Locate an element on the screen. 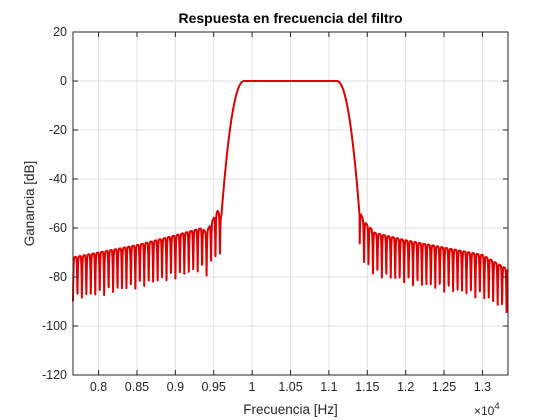  x-tick-label: 1.2 is located at coordinates (405, 387).